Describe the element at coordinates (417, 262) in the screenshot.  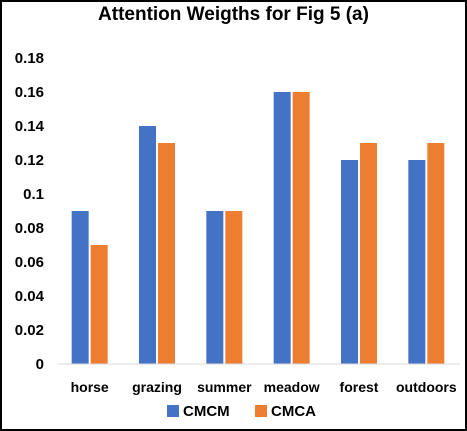
I see `bar-cmcm-outdoors` at that location.